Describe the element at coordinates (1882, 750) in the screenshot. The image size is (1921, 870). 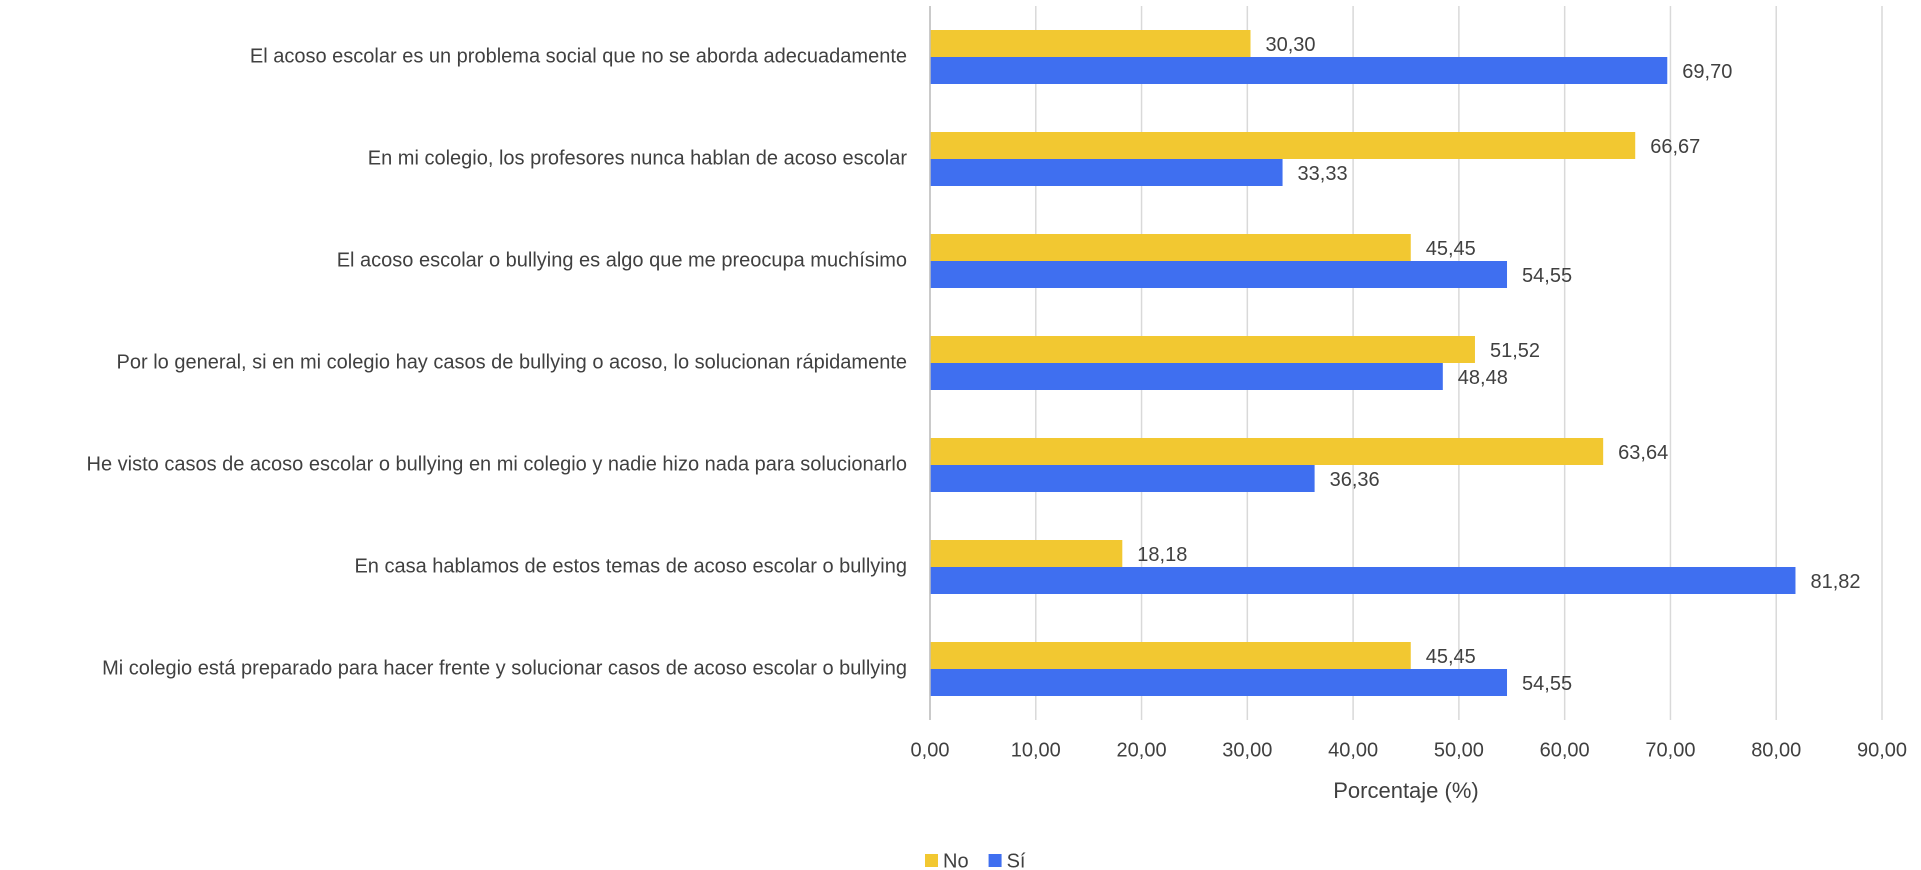
I see `x-tick-label: 90,00` at that location.